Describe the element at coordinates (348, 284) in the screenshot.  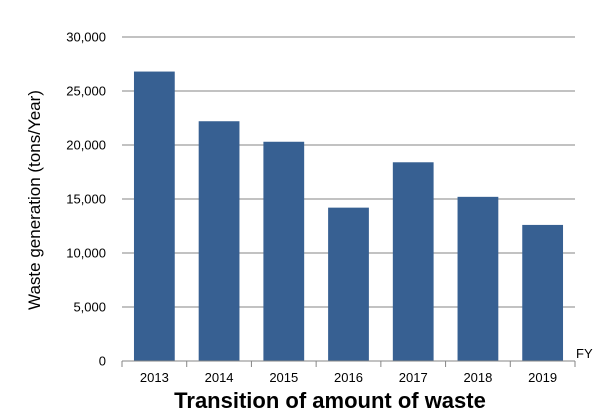
I see `bar-2016` at that location.